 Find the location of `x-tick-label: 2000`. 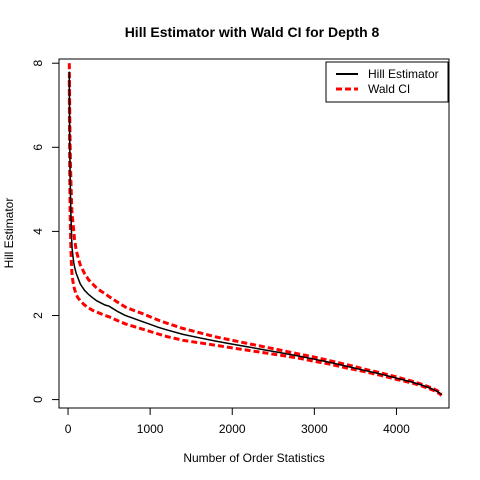

x-tick-label: 2000 is located at coordinates (232, 429).